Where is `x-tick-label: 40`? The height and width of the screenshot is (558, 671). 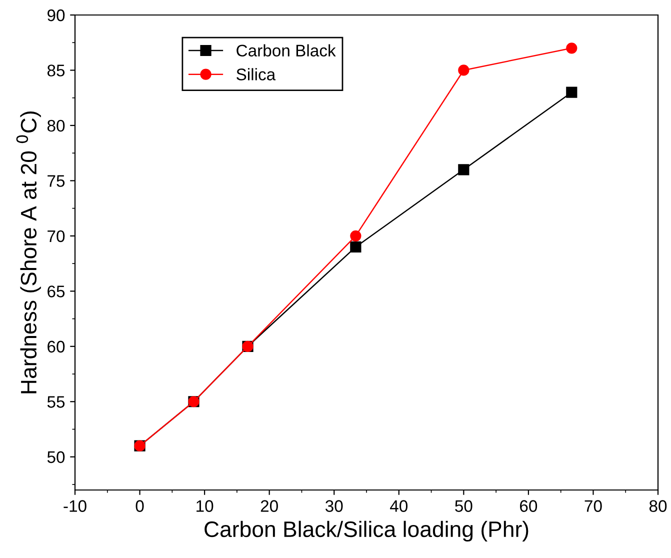
x-tick-label: 40 is located at coordinates (399, 506).